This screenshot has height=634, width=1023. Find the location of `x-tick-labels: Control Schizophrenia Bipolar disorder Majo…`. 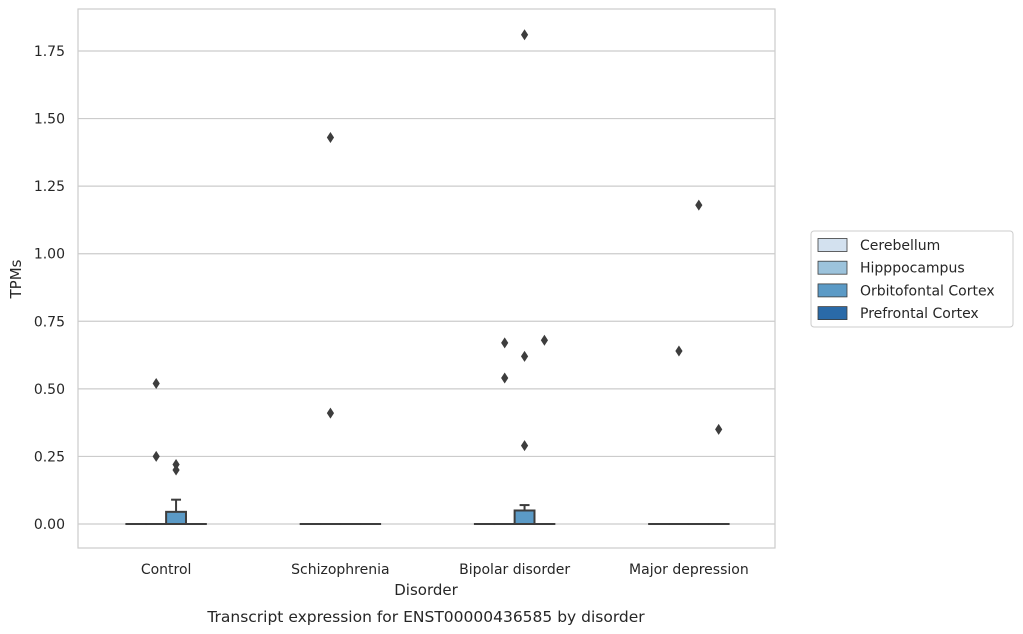

x-tick-labels: Control Schizophrenia Bipolar disorder Majo… is located at coordinates (445, 570).